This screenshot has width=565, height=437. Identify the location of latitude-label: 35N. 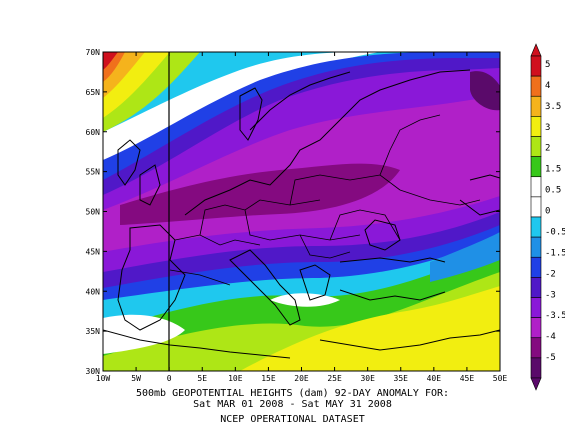
(93, 331).